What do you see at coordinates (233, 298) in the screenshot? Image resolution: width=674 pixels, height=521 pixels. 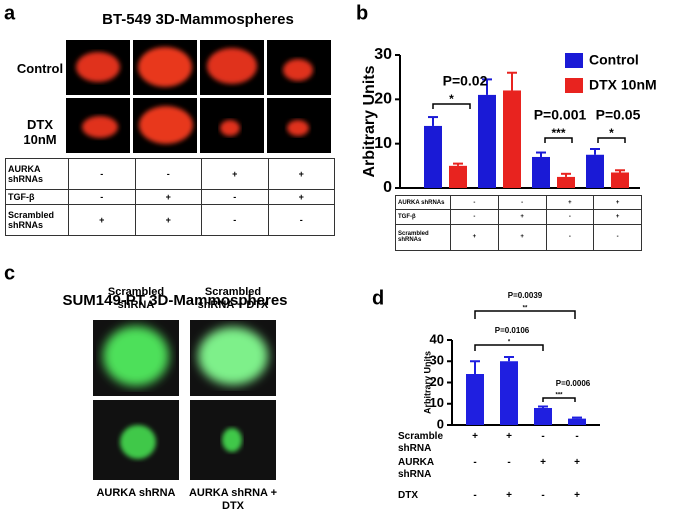 I see `image-label: Scrambled shRNA + DTX` at bounding box center [233, 298].